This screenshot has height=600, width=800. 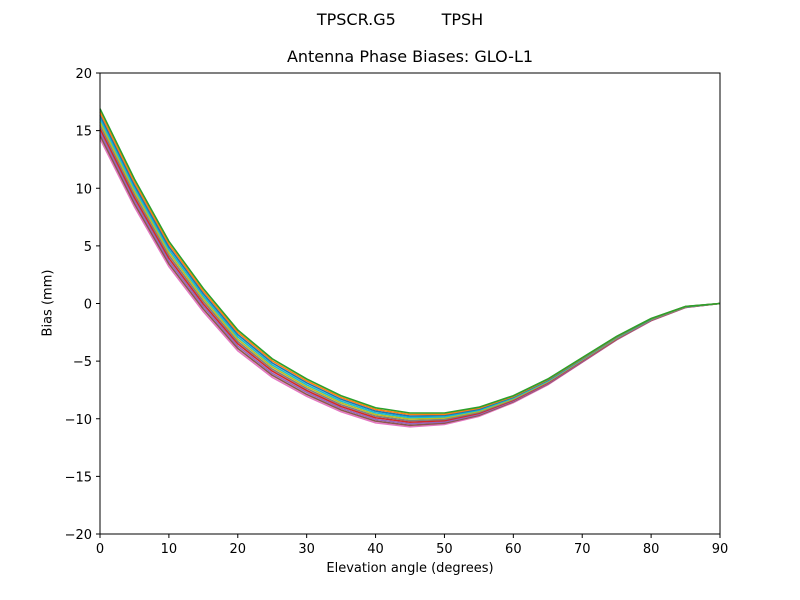 What do you see at coordinates (83, 132) in the screenshot?
I see `y-tick-label: 15` at bounding box center [83, 132].